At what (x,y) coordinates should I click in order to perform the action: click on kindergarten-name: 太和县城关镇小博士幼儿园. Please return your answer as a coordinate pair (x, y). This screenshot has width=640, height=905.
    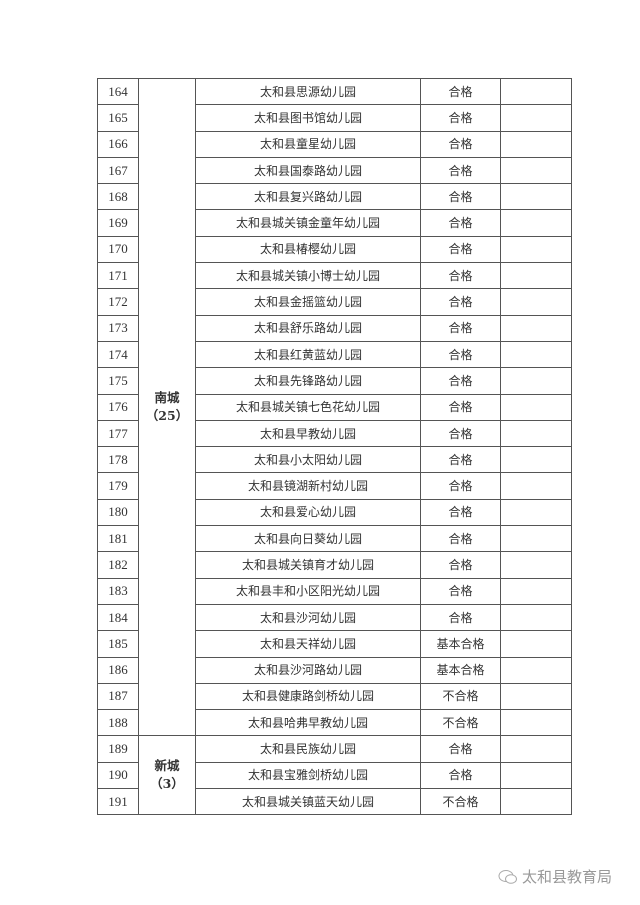
    Looking at the image, I should click on (308, 276).